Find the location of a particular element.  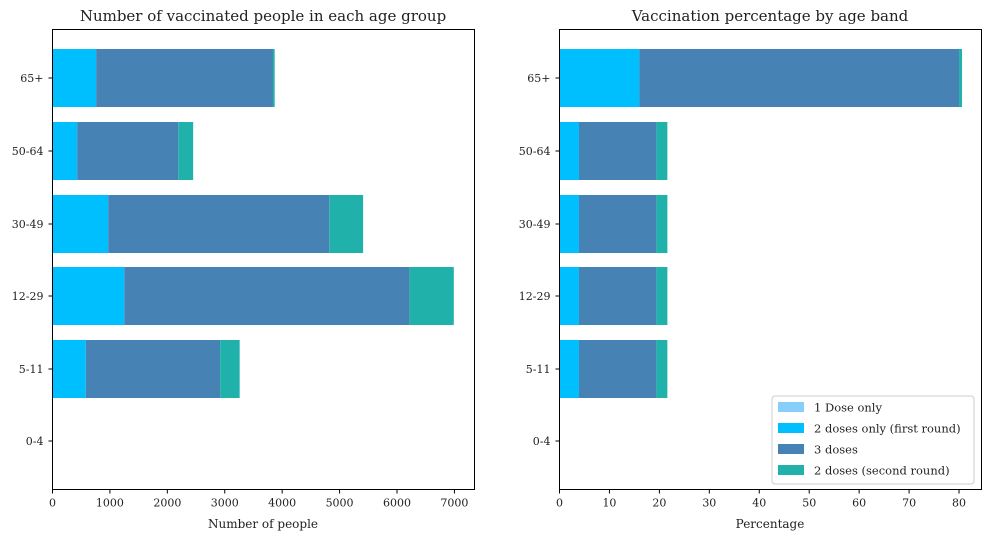

legend-entry: 3 doses is located at coordinates (818, 450).